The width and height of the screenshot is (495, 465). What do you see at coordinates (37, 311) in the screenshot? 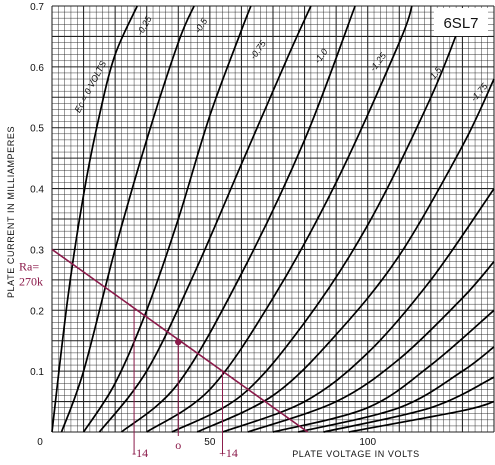
I see `y-tick-label: 0.2` at bounding box center [37, 311].